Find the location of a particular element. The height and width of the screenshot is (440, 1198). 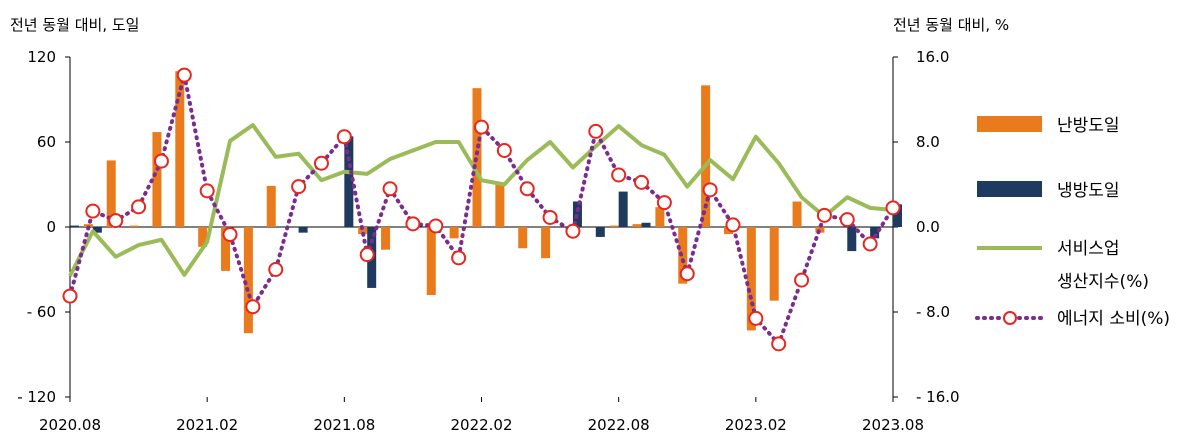

y-left-tick-label: - 60 is located at coordinates (41, 312).